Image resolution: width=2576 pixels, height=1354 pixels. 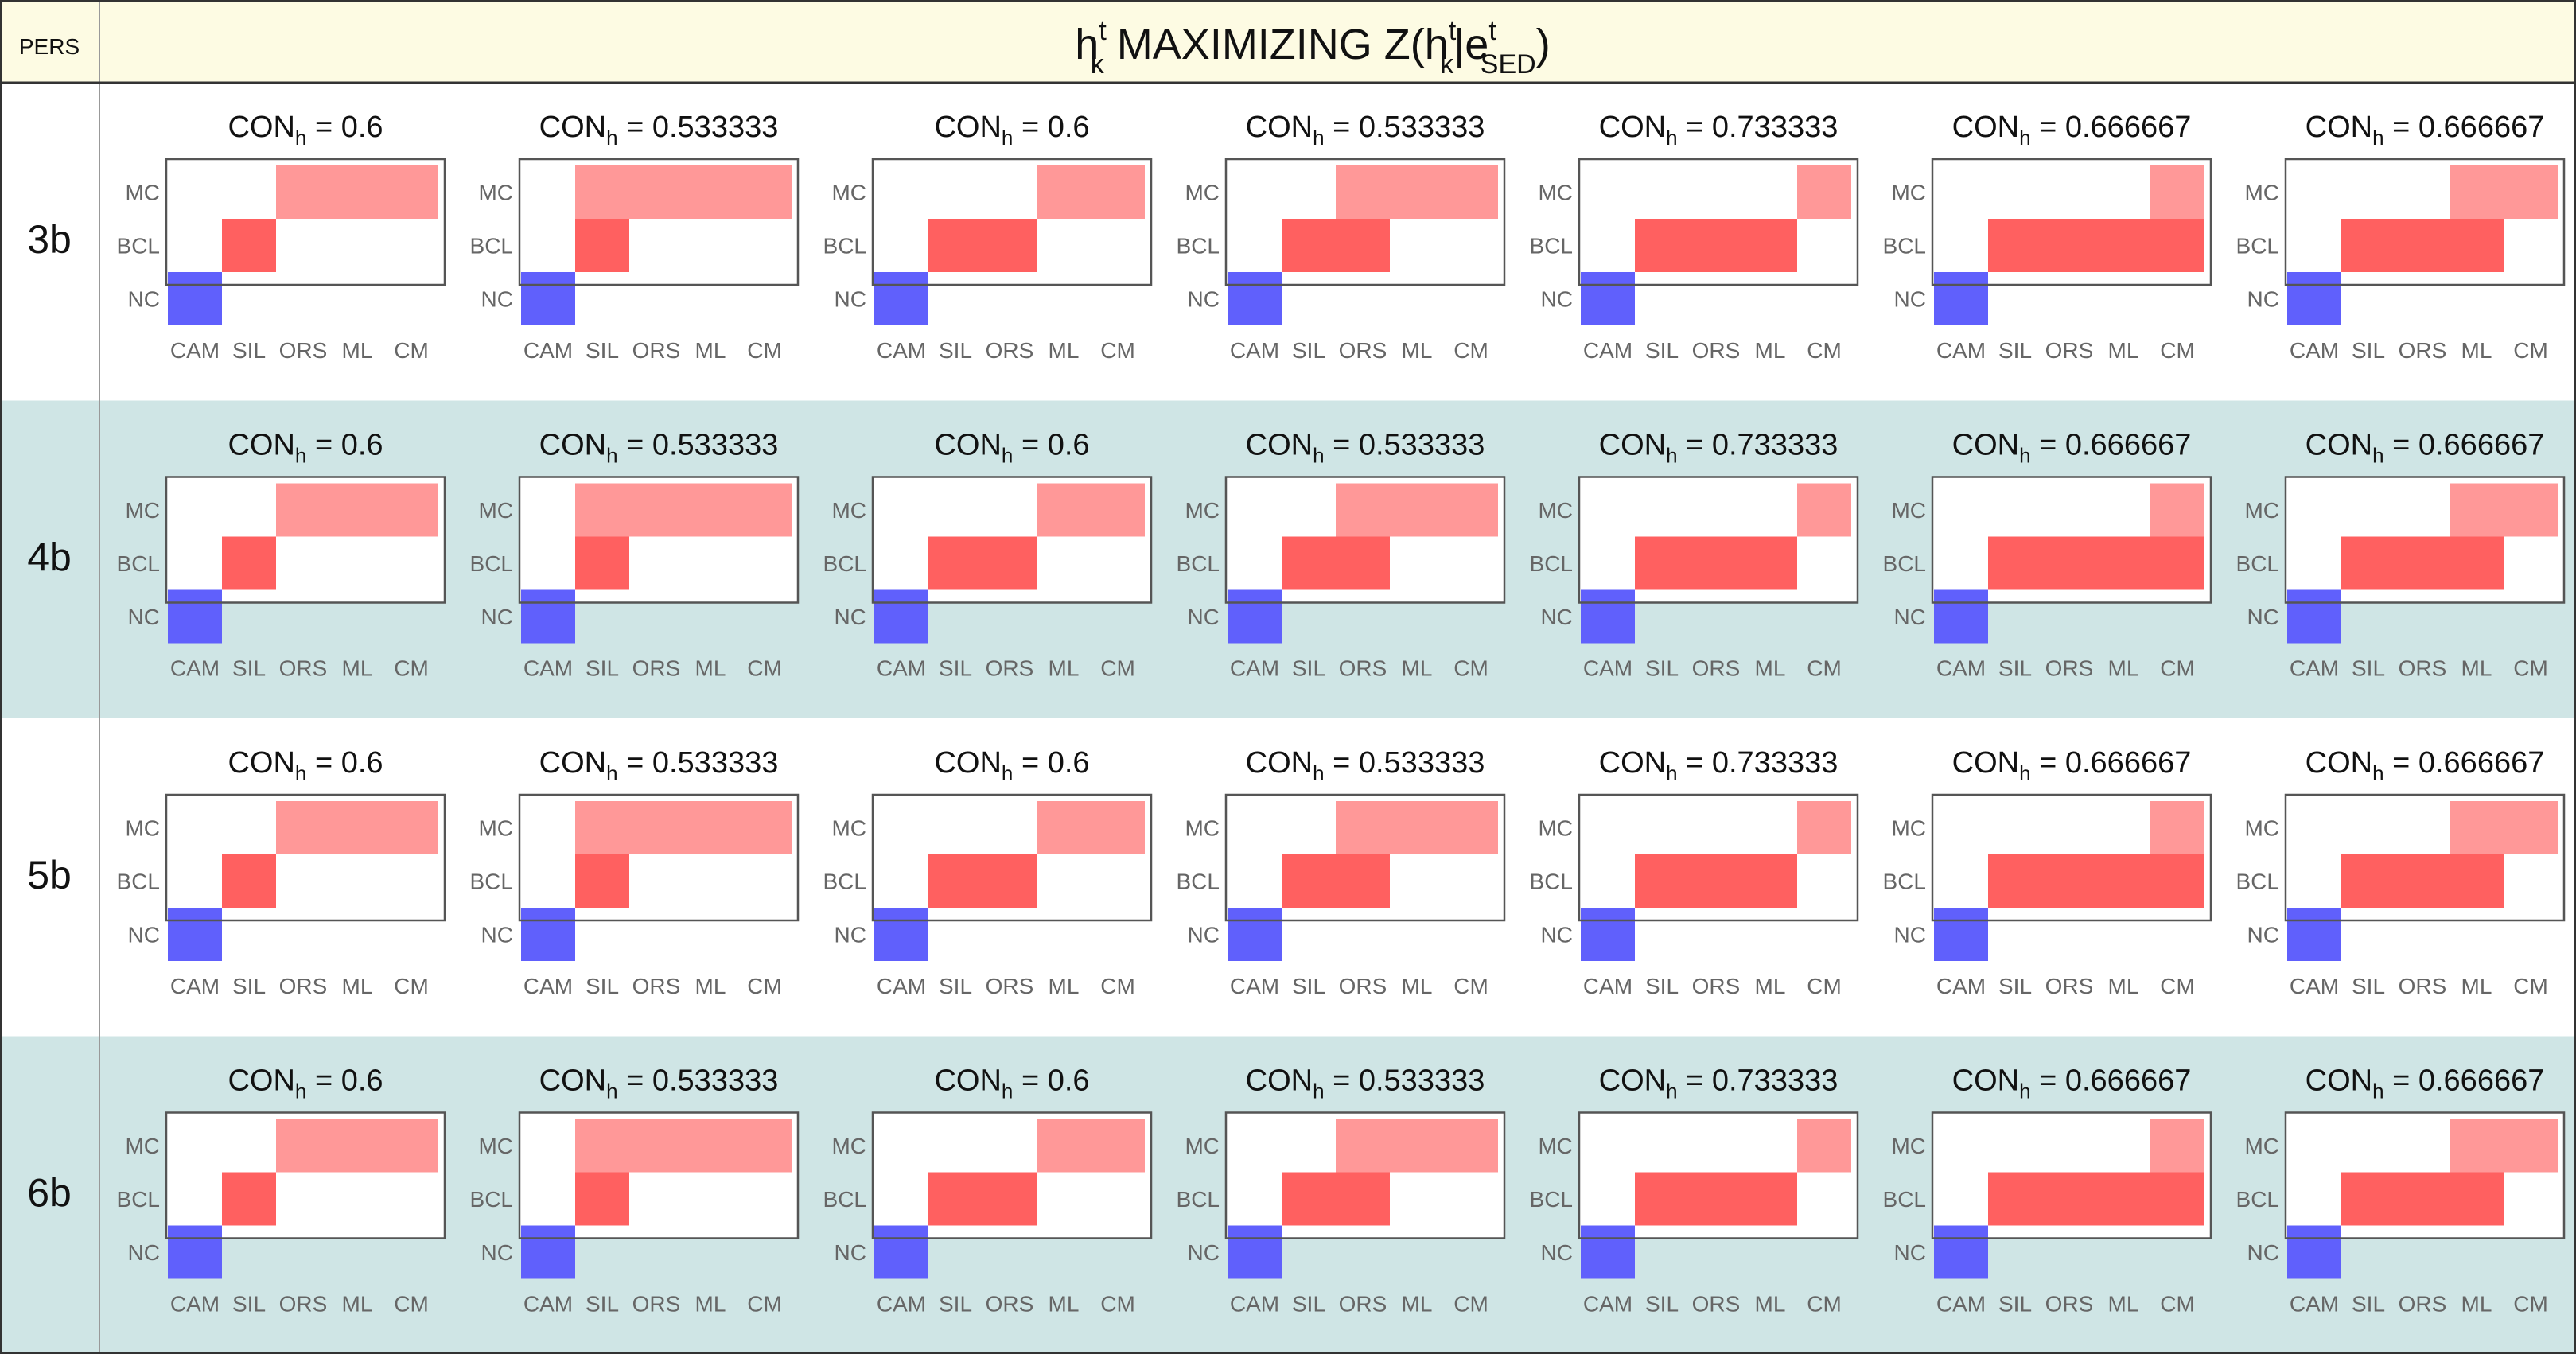 What do you see at coordinates (50, 1193) in the screenshot?
I see `row-label: 6b` at bounding box center [50, 1193].